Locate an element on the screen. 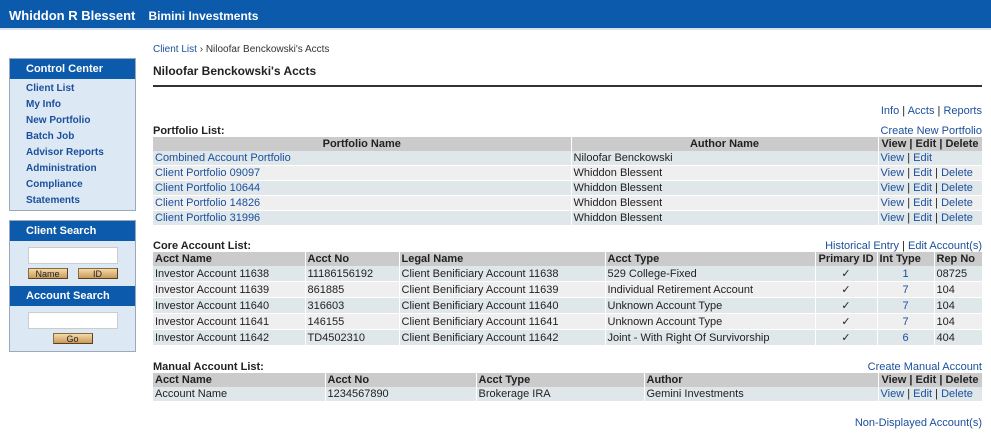 The width and height of the screenshot is (991, 438). create-new-portfolio-link: Create New Portfolio is located at coordinates (931, 131).